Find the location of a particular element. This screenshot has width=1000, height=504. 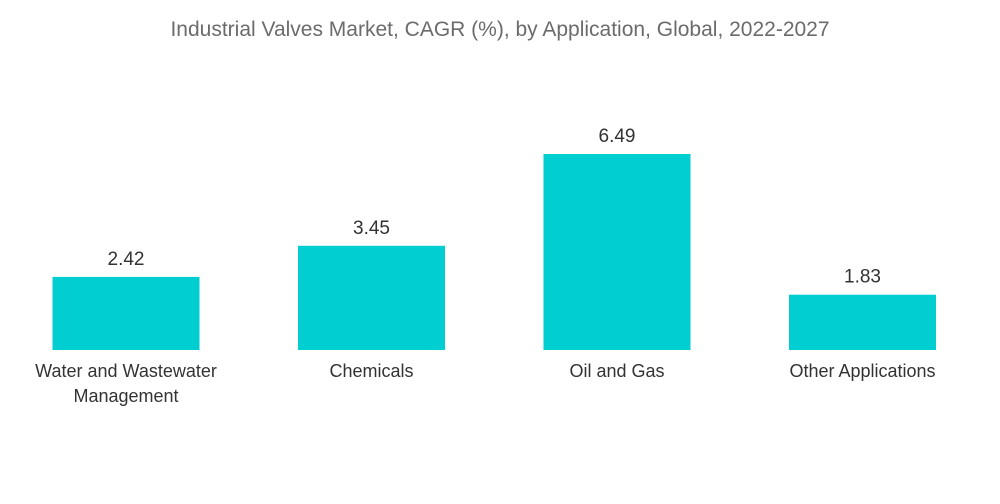

bar-value-label: 6.49 is located at coordinates (617, 136).